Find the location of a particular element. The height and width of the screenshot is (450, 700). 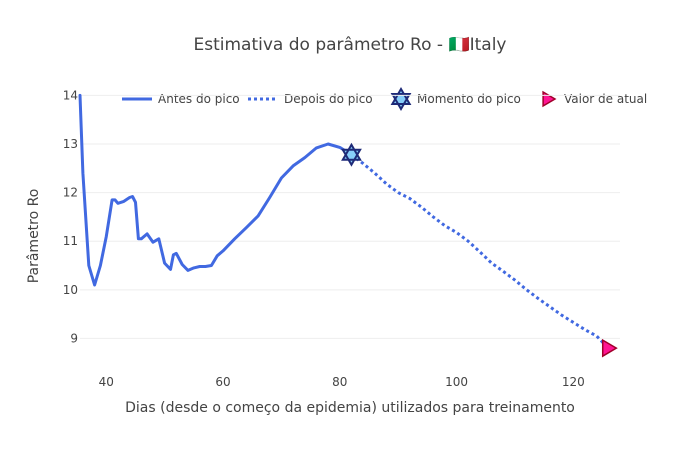

x-tick-label: 60 is located at coordinates (222, 382).